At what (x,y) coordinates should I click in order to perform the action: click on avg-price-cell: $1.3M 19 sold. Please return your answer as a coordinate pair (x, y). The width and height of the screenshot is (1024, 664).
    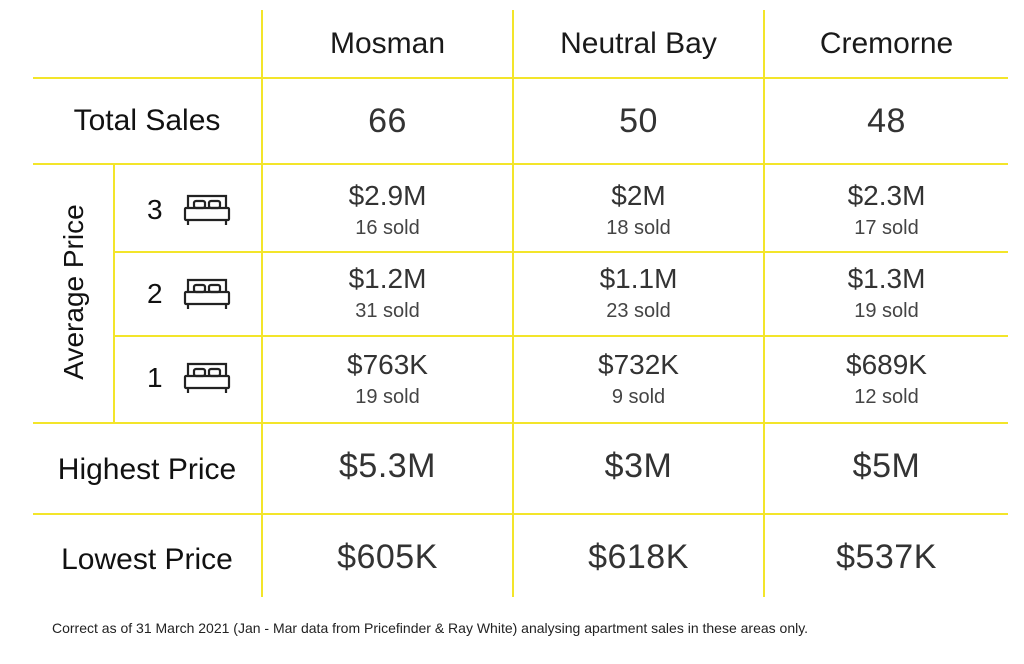
    Looking at the image, I should click on (886, 293).